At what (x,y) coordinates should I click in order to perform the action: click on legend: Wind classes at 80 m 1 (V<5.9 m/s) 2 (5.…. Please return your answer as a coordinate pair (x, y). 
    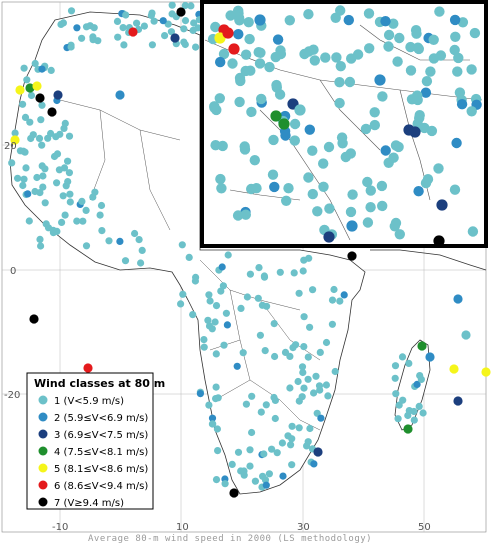
    Looking at the image, I should click on (95, 441).